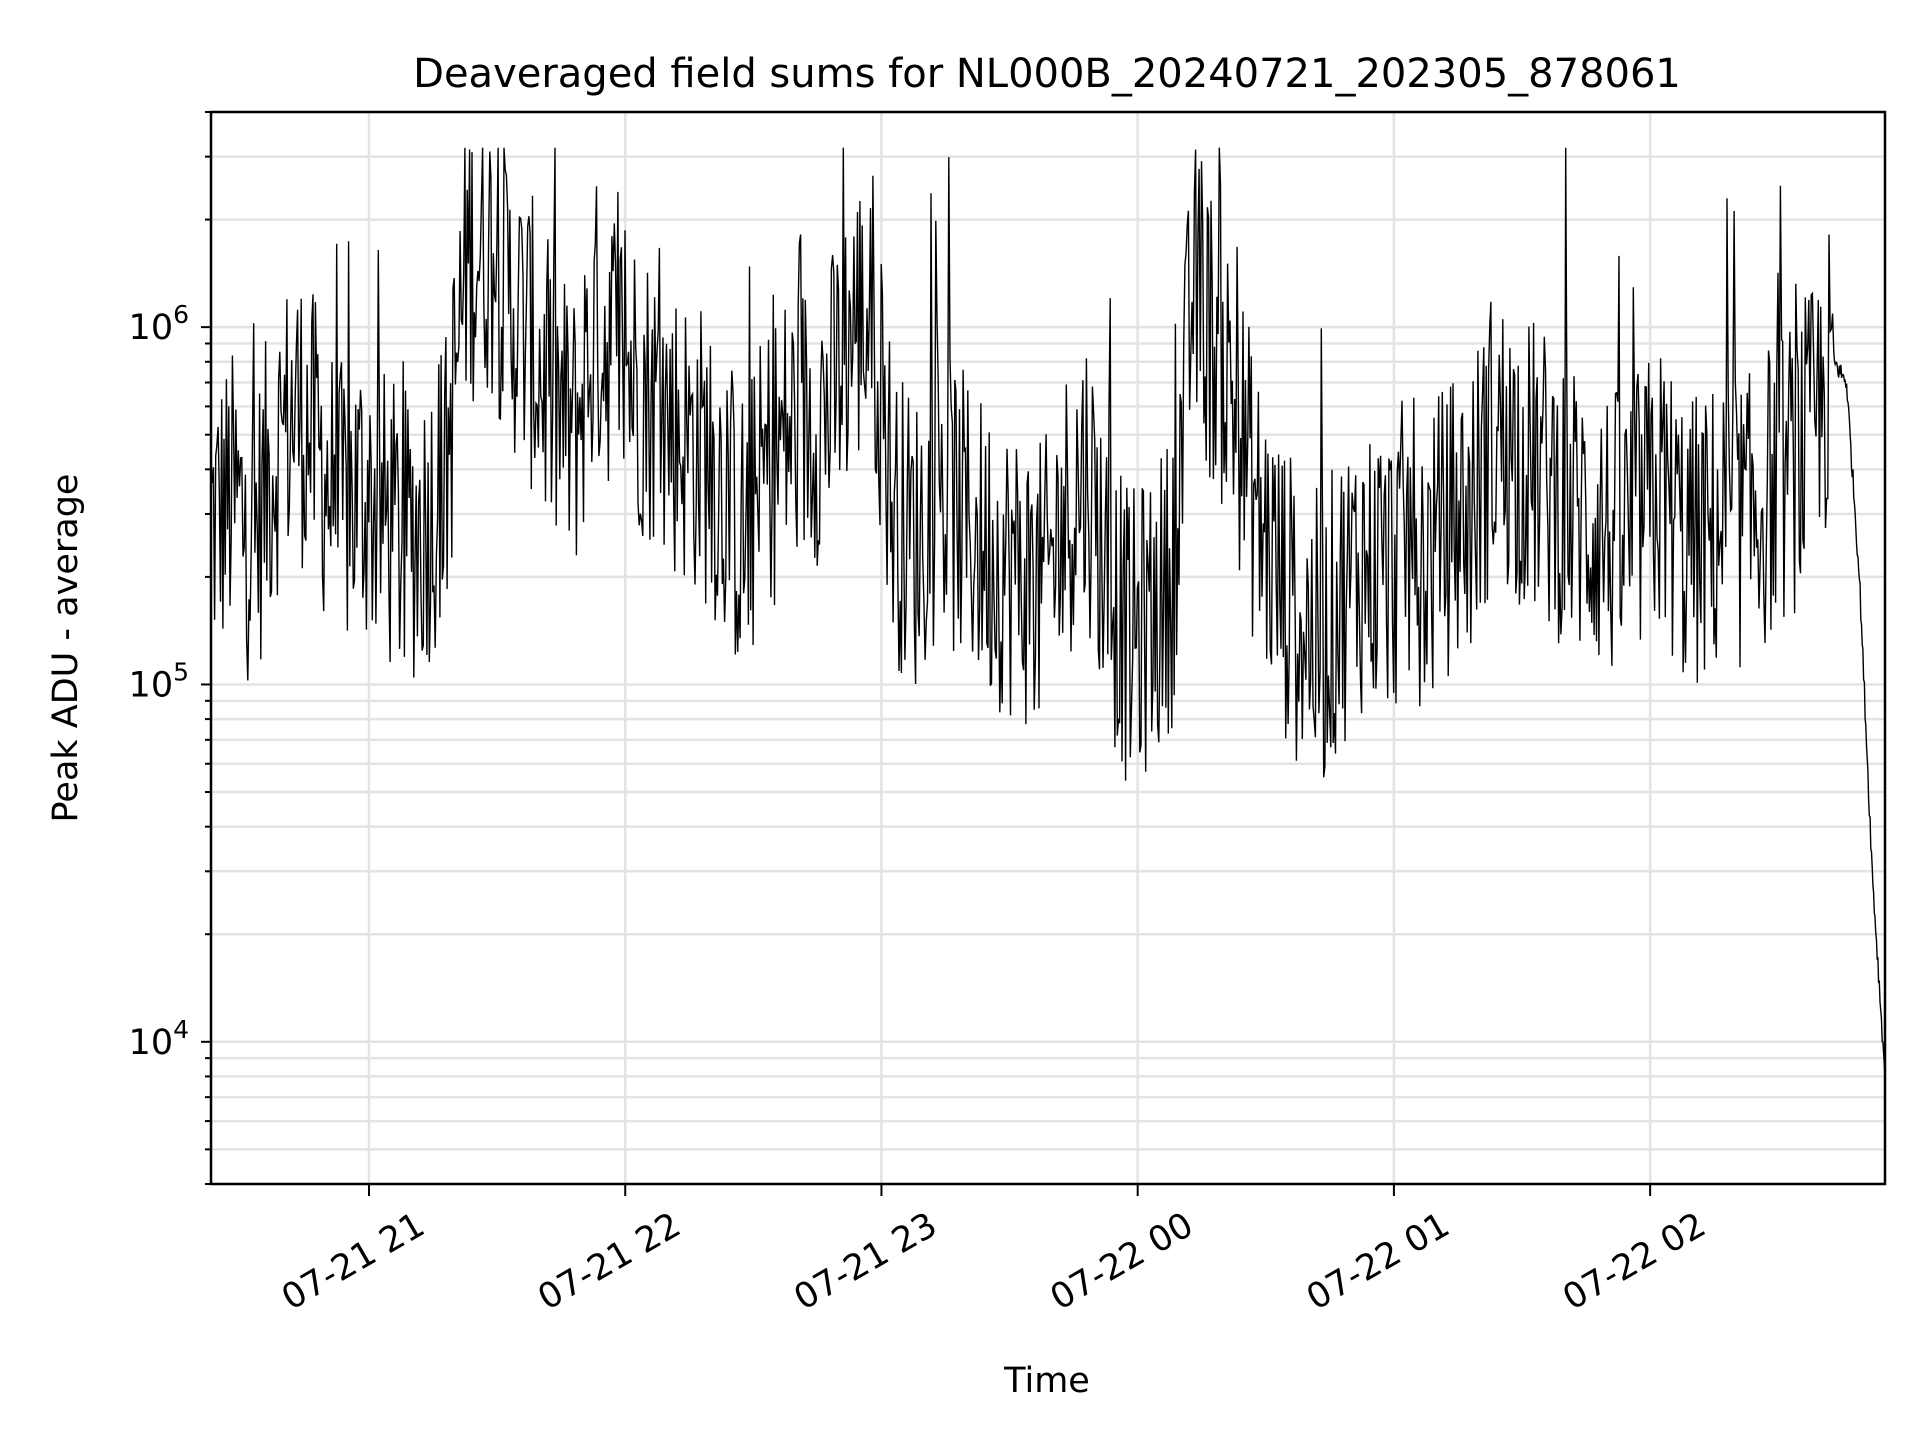 This screenshot has width=1920, height=1440. What do you see at coordinates (159, 681) in the screenshot?
I see `y-tick-label: 10⁵` at bounding box center [159, 681].